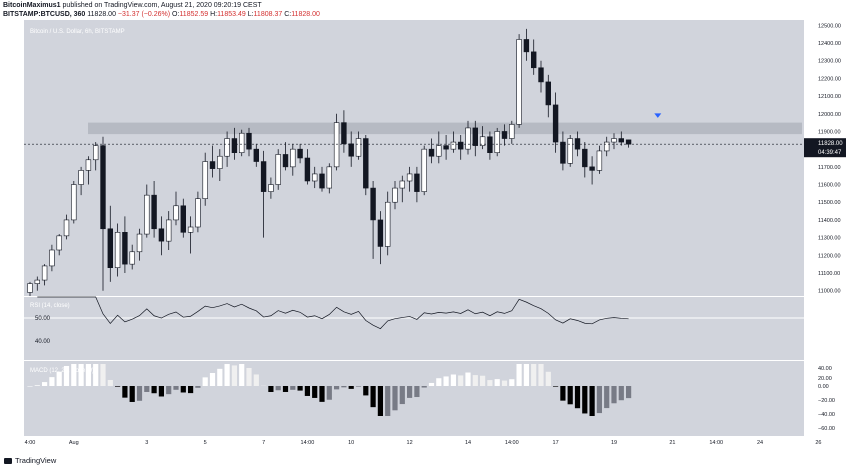 The width and height of the screenshot is (850, 467). Describe the element at coordinates (250, 14) in the screenshot. I see `low-label: L:` at that location.